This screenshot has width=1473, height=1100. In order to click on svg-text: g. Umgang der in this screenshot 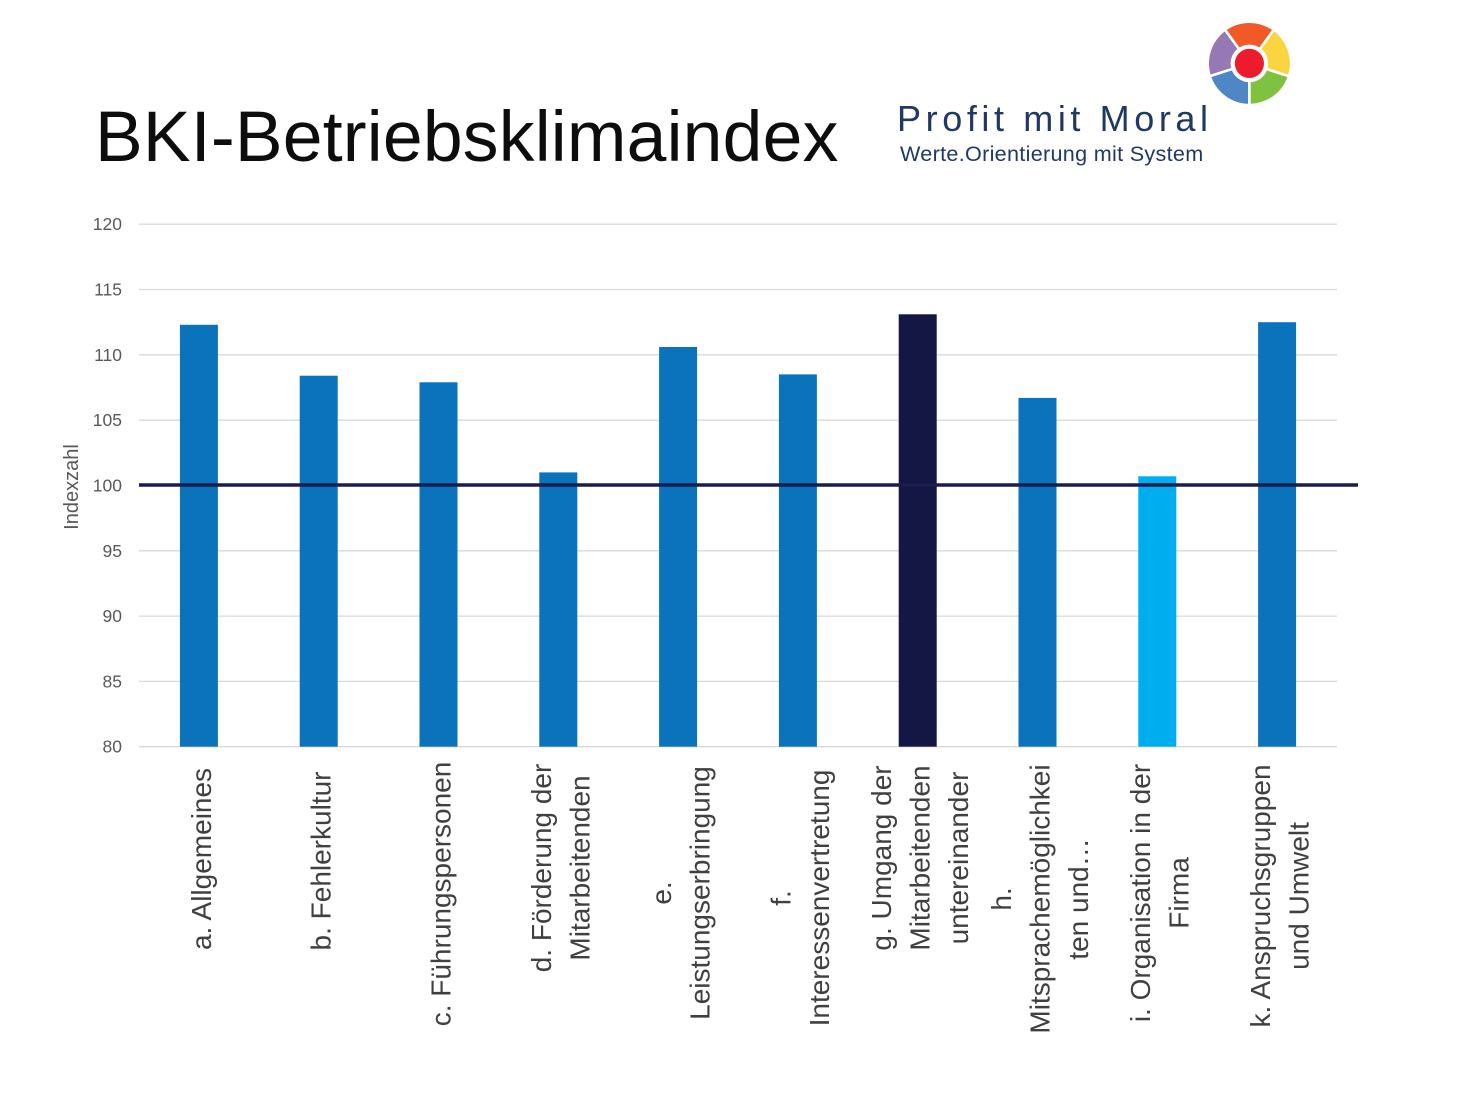, I will do `click(881, 857)`.